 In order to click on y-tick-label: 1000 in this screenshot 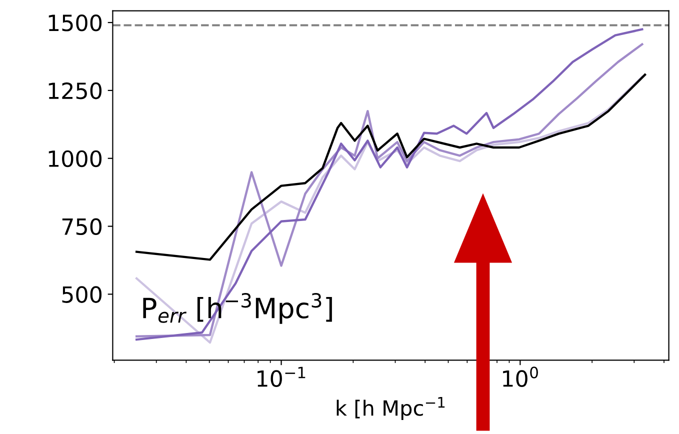, I will do `click(75, 159)`.